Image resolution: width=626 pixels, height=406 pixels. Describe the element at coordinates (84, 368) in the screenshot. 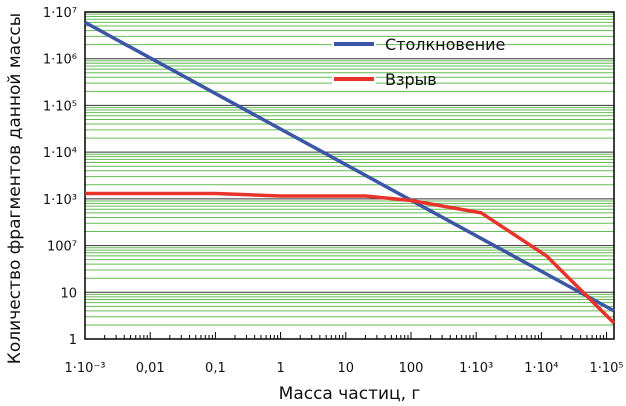

I see `x-tick-label: 1·10⁻³` at that location.